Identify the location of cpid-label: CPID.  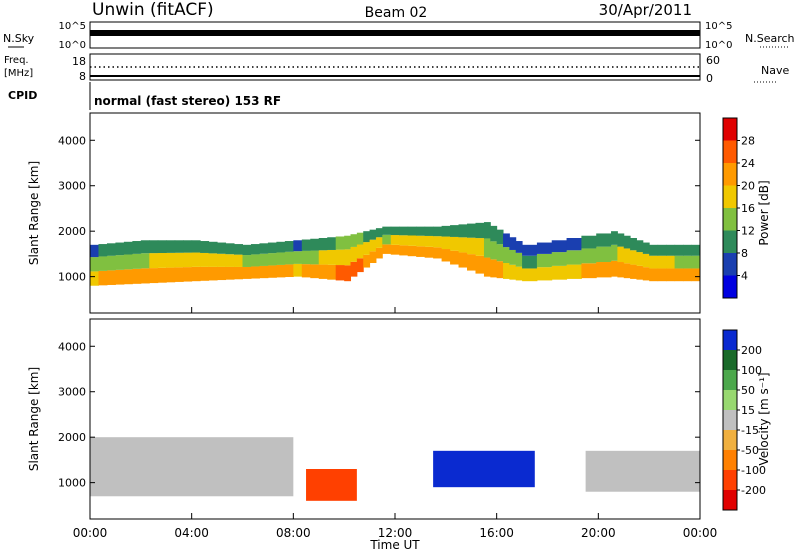
(22, 95).